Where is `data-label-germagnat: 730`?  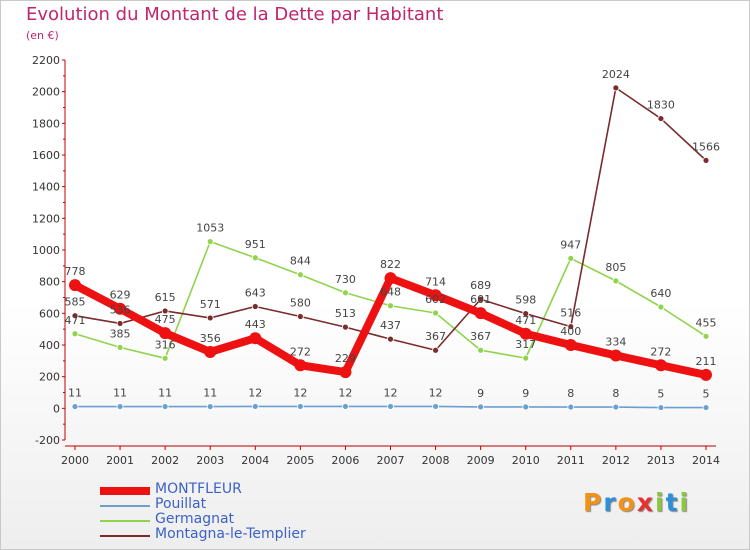
data-label-germagnat: 730 is located at coordinates (345, 279).